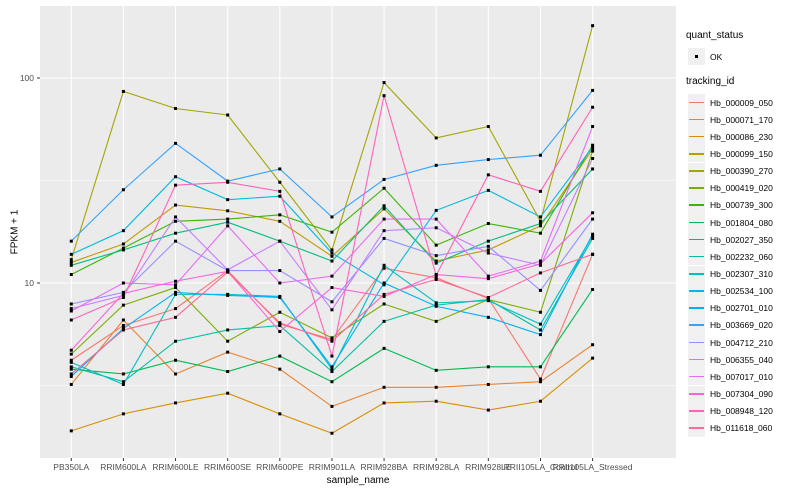 This screenshot has width=800, height=500. Describe the element at coordinates (730, 154) in the screenshot. I see `legend-item-Hb_000099_150: Hb_000099_150` at that location.